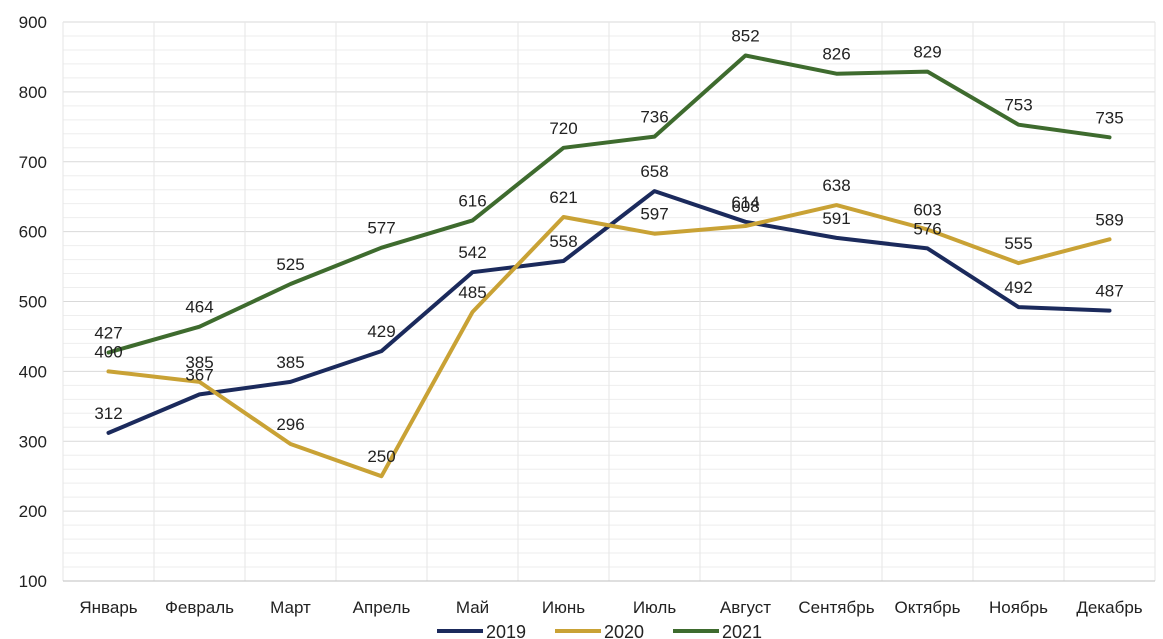 Image resolution: width=1163 pixels, height=639 pixels. I want to click on data-label-2020: 485, so click(472, 292).